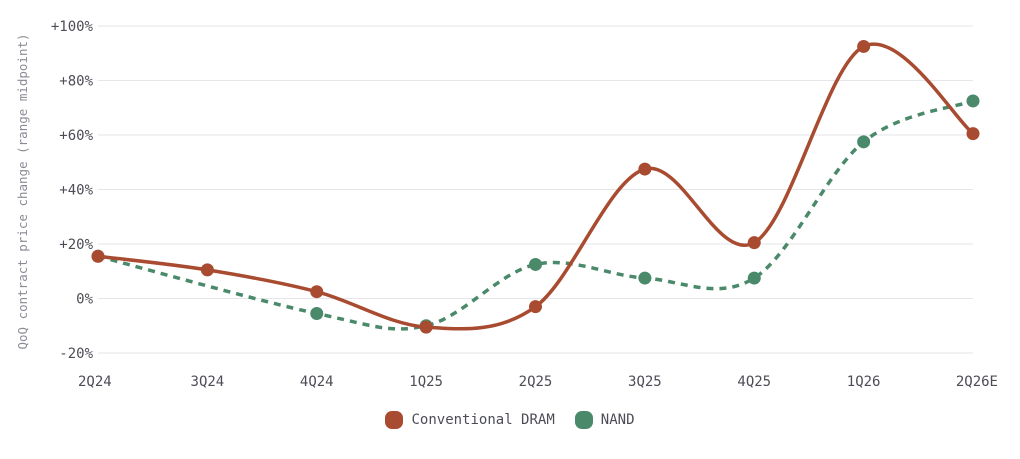  What do you see at coordinates (76, 82) in the screenshot?
I see `y-tick-label: +80%` at bounding box center [76, 82].